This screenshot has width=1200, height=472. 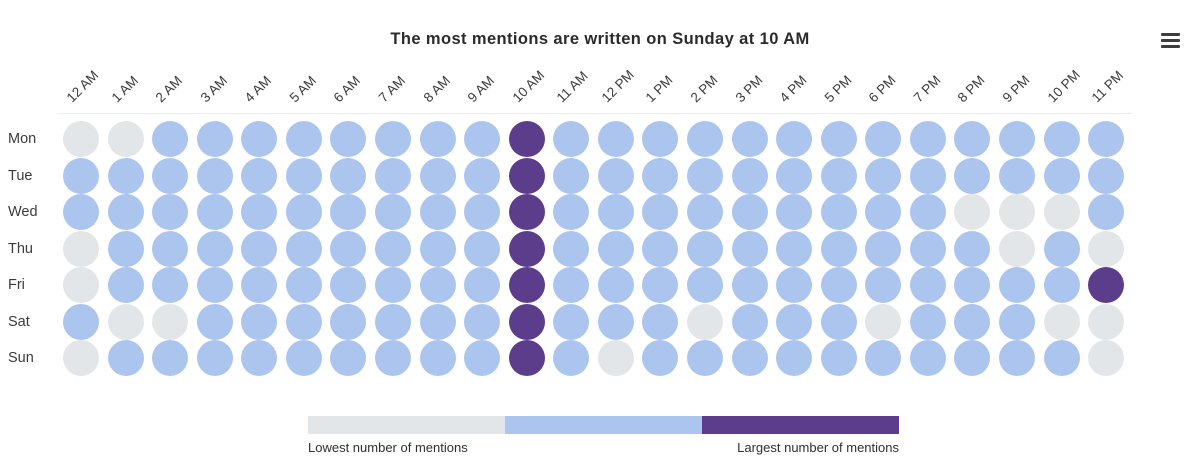 What do you see at coordinates (81, 175) in the screenshot?
I see `heatmap-cell-tue-12-am` at bounding box center [81, 175].